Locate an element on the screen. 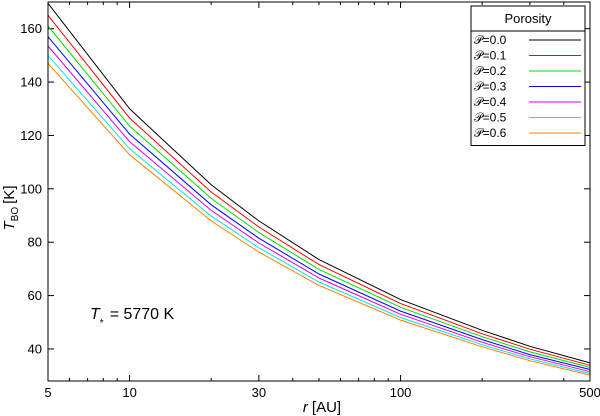 This screenshot has height=416, width=600. y-tick-label: 160 is located at coordinates (31, 28).